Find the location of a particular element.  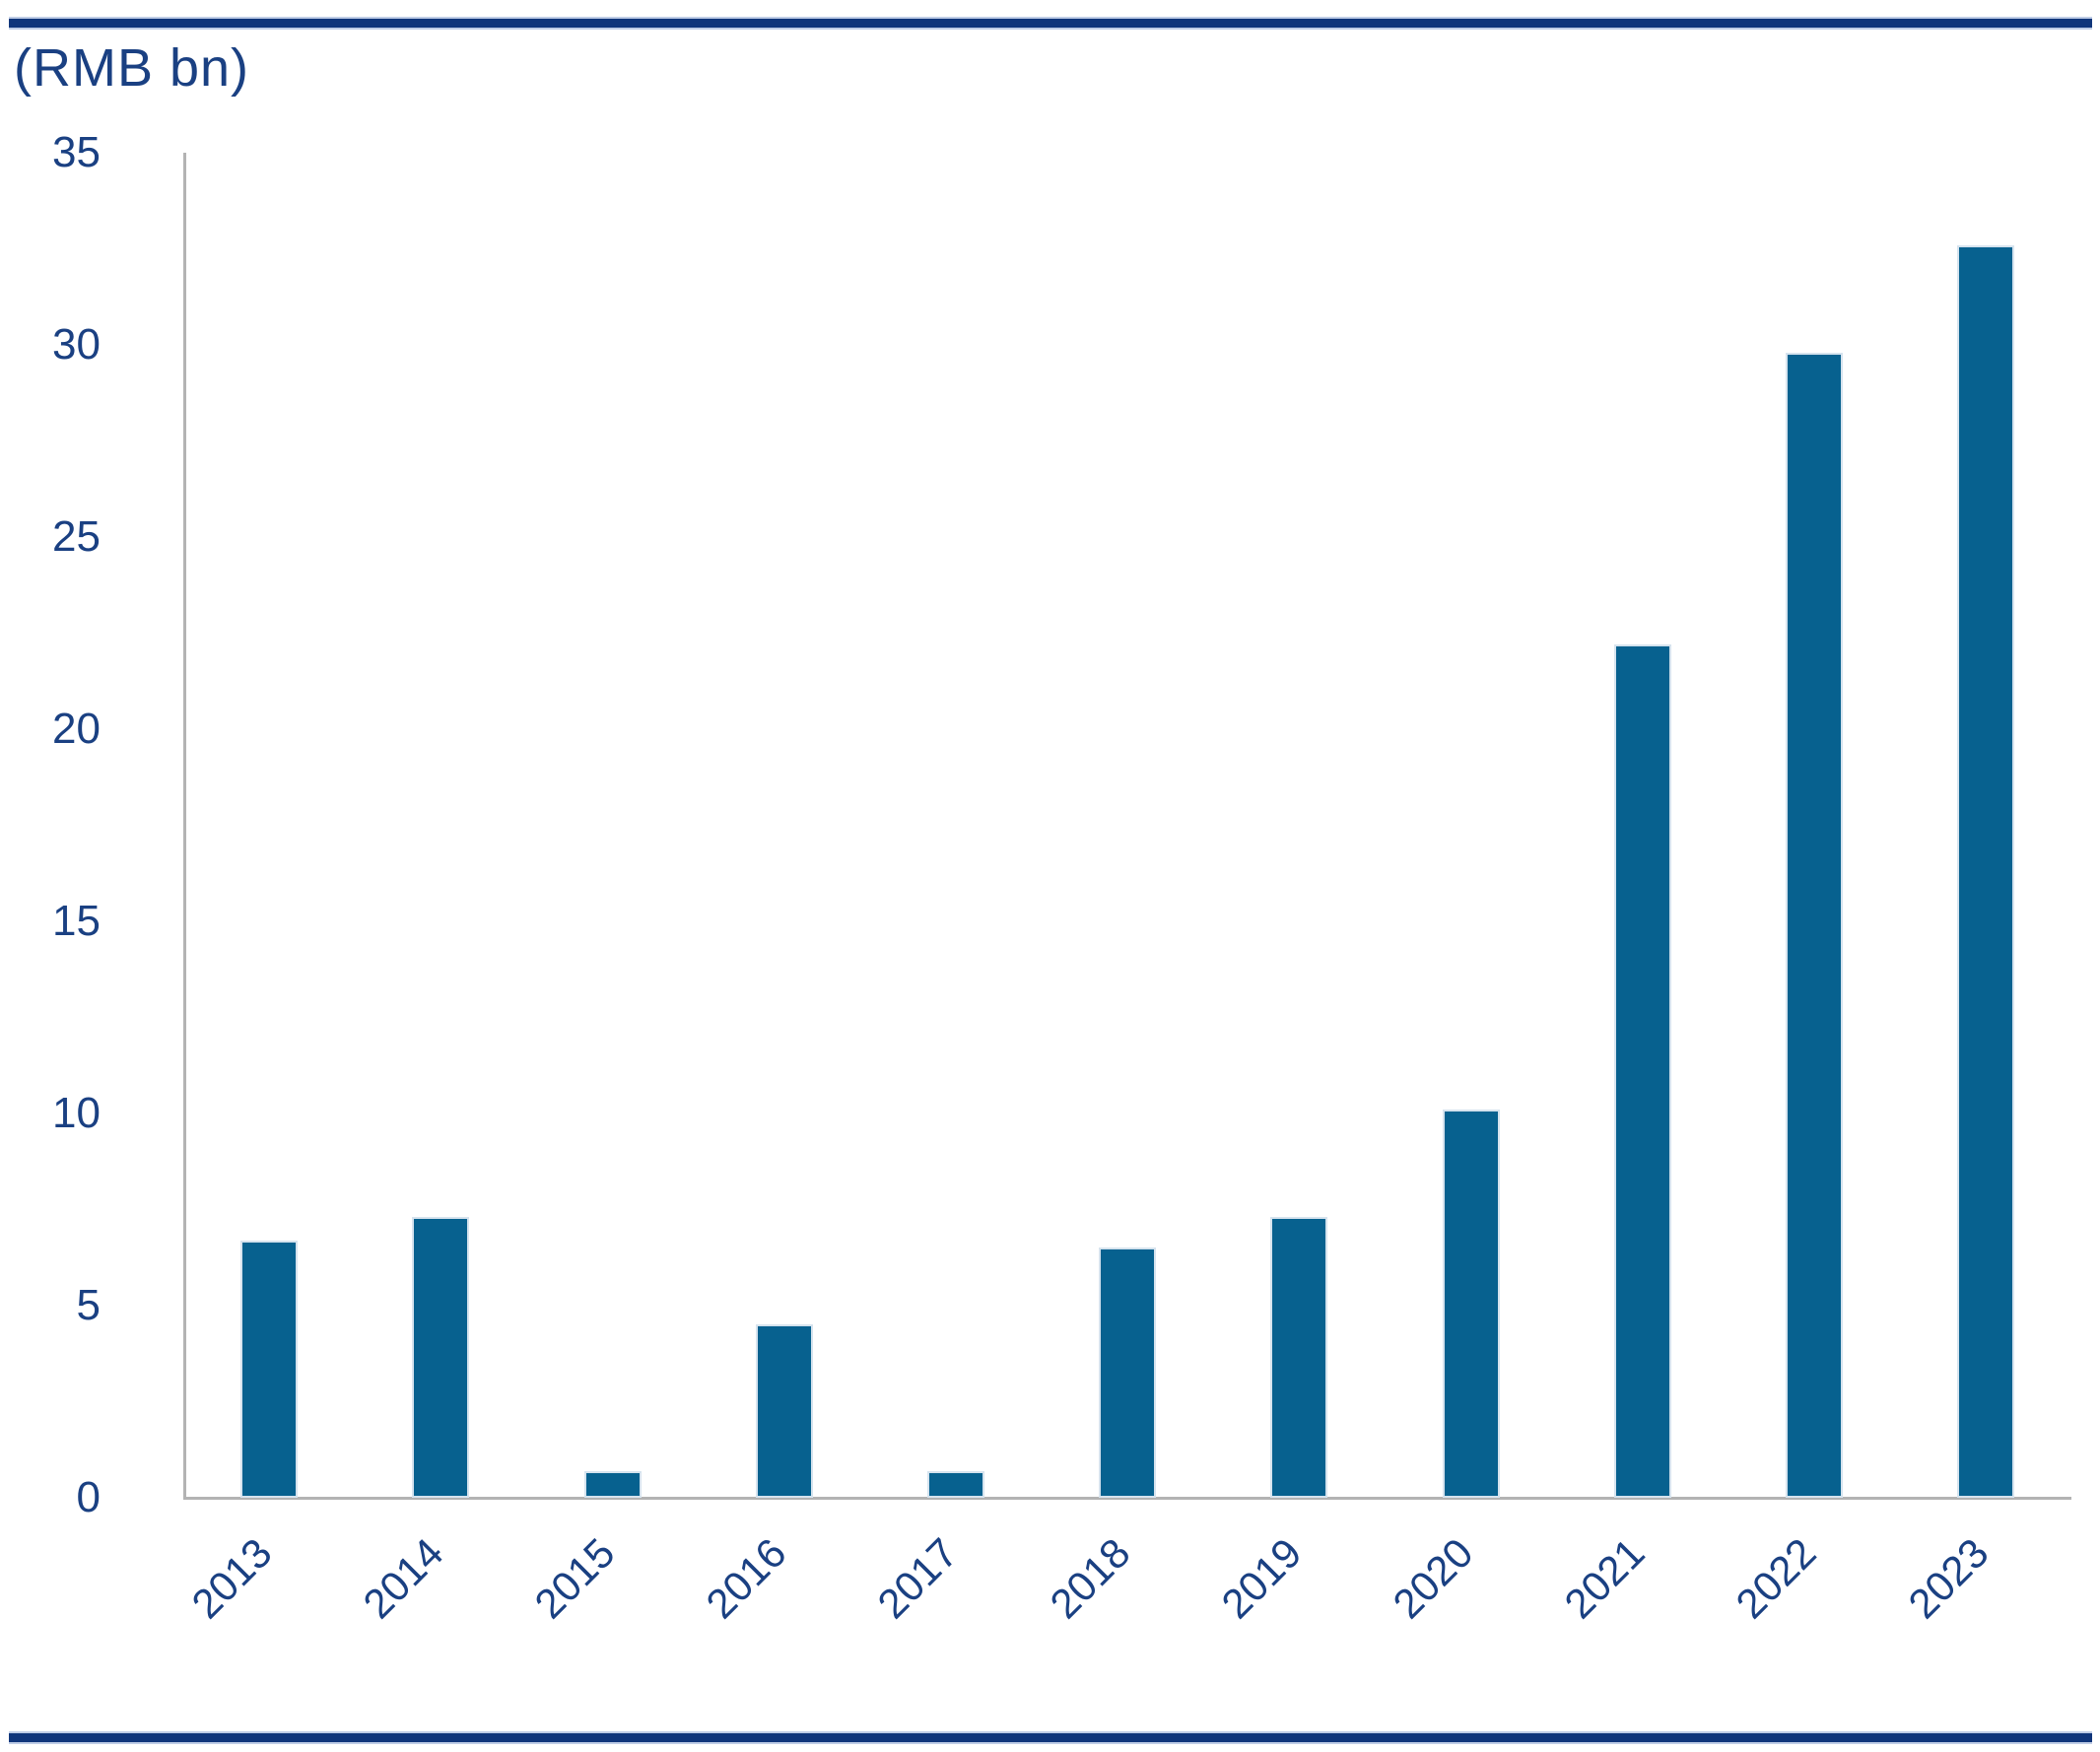

y-tick-label-5: 5 is located at coordinates (88, 1305).